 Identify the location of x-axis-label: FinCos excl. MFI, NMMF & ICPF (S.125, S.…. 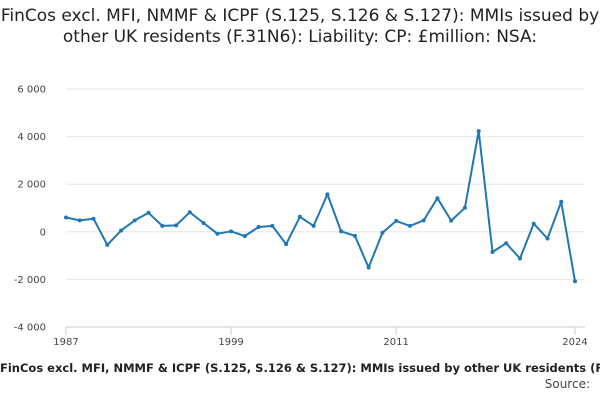
(300, 368).